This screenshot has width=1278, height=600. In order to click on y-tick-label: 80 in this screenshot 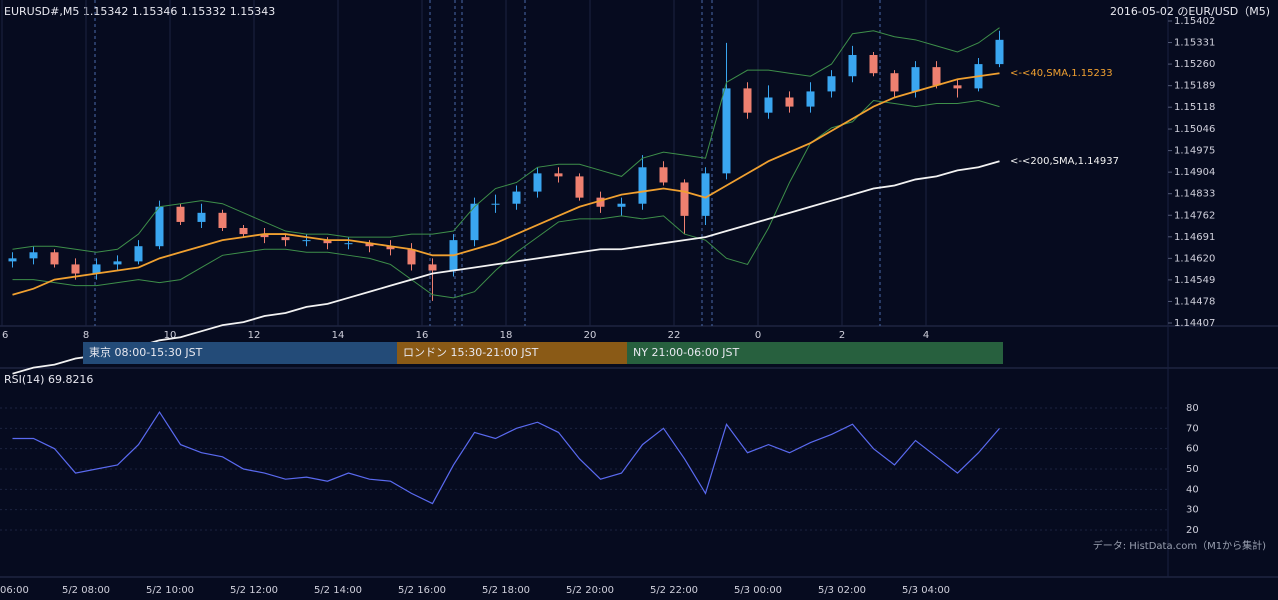, I will do `click(1192, 408)`.